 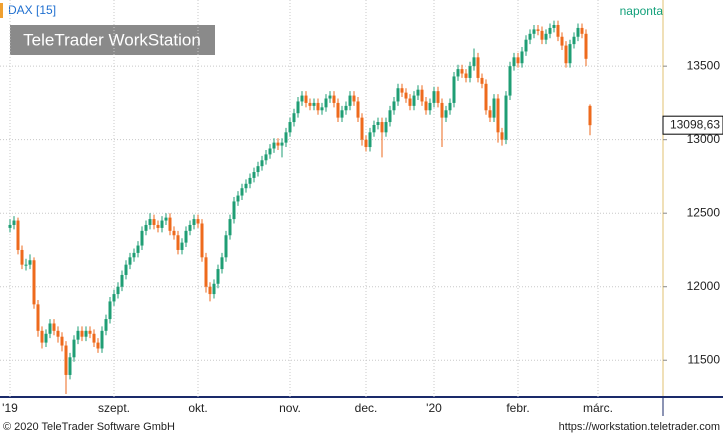 What do you see at coordinates (197, 408) in the screenshot?
I see `x-tick-label: okt.` at bounding box center [197, 408].